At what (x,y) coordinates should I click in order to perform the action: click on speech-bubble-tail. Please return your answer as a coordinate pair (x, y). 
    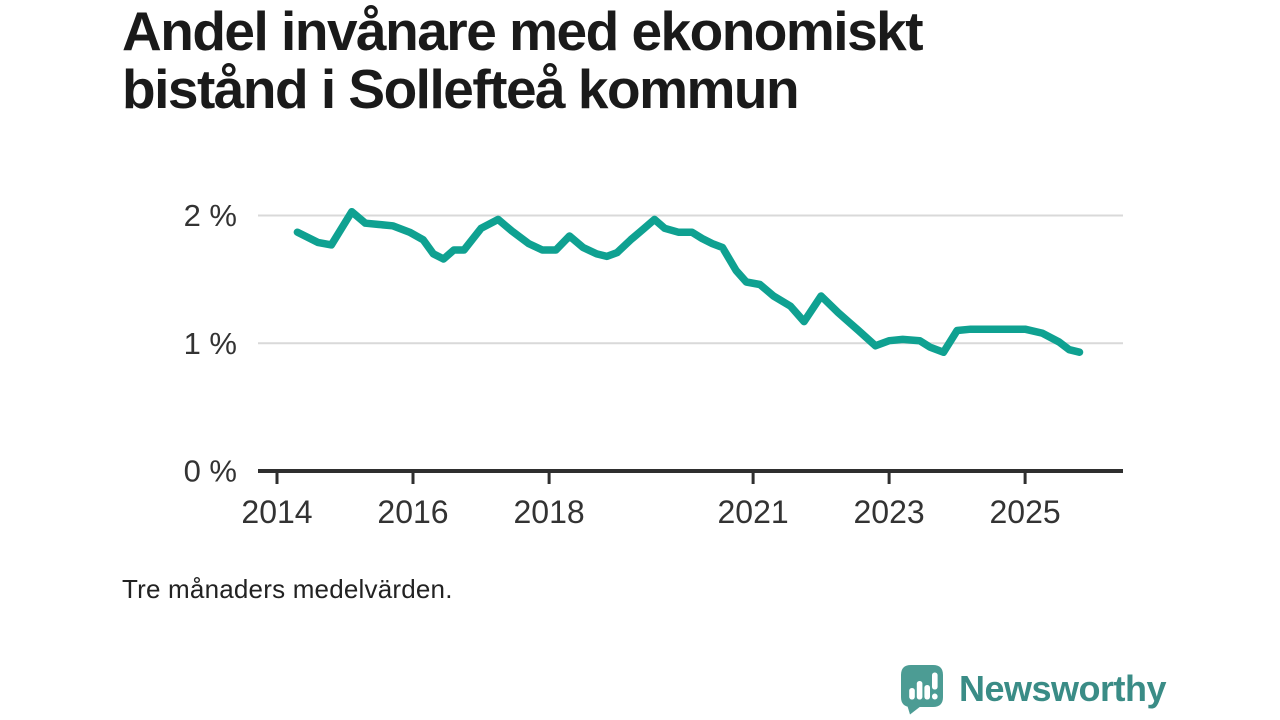
    Looking at the image, I should click on (913, 706).